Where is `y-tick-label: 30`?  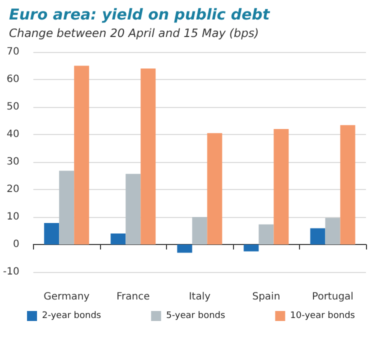
y-tick-label: 30 is located at coordinates (13, 162).